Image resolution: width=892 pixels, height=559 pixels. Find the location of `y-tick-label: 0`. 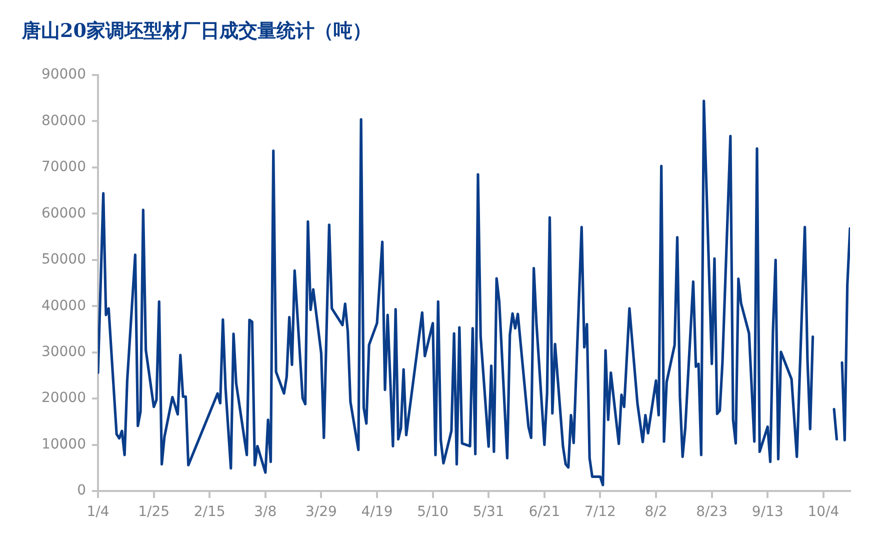

y-tick-label: 0 is located at coordinates (81, 490).